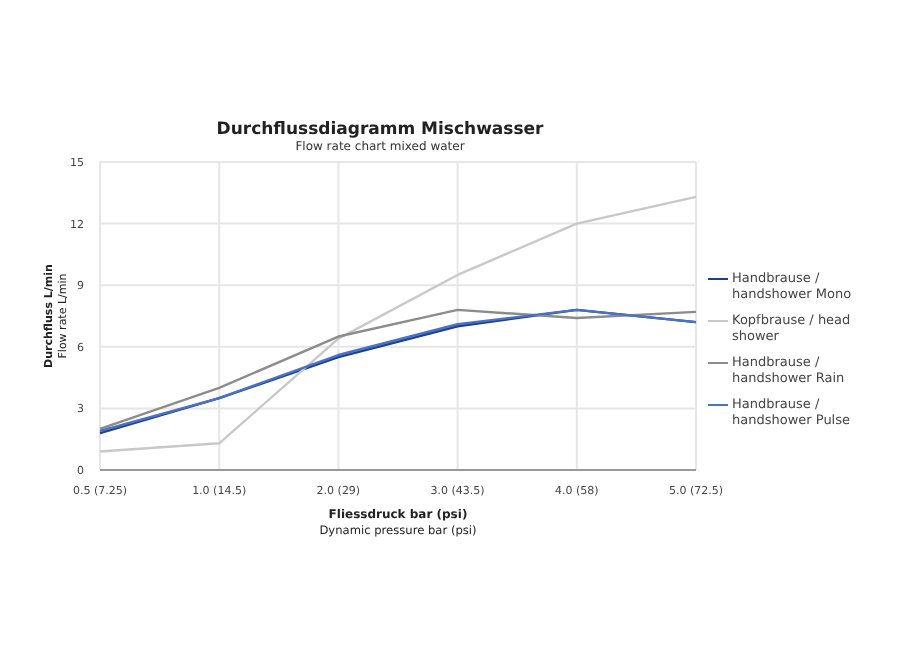 This screenshot has width=920, height=650. What do you see at coordinates (56, 315) in the screenshot?
I see `y-axis-title: Durchfluss L/min Flow rate L/min` at bounding box center [56, 315].